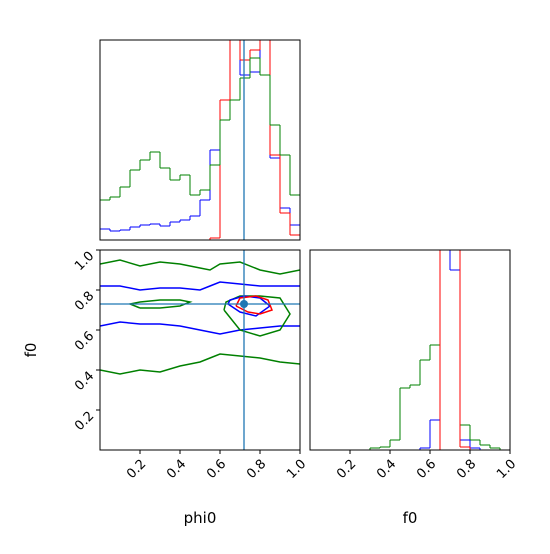 Image resolution: width=550 pixels, height=554 pixels. Describe the element at coordinates (84, 261) in the screenshot. I see `y-tick-label: 1.0` at that location.